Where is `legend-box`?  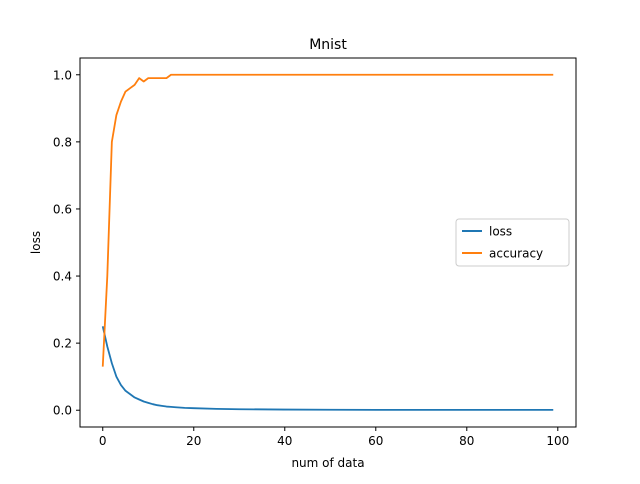 legend-box is located at coordinates (512, 242).